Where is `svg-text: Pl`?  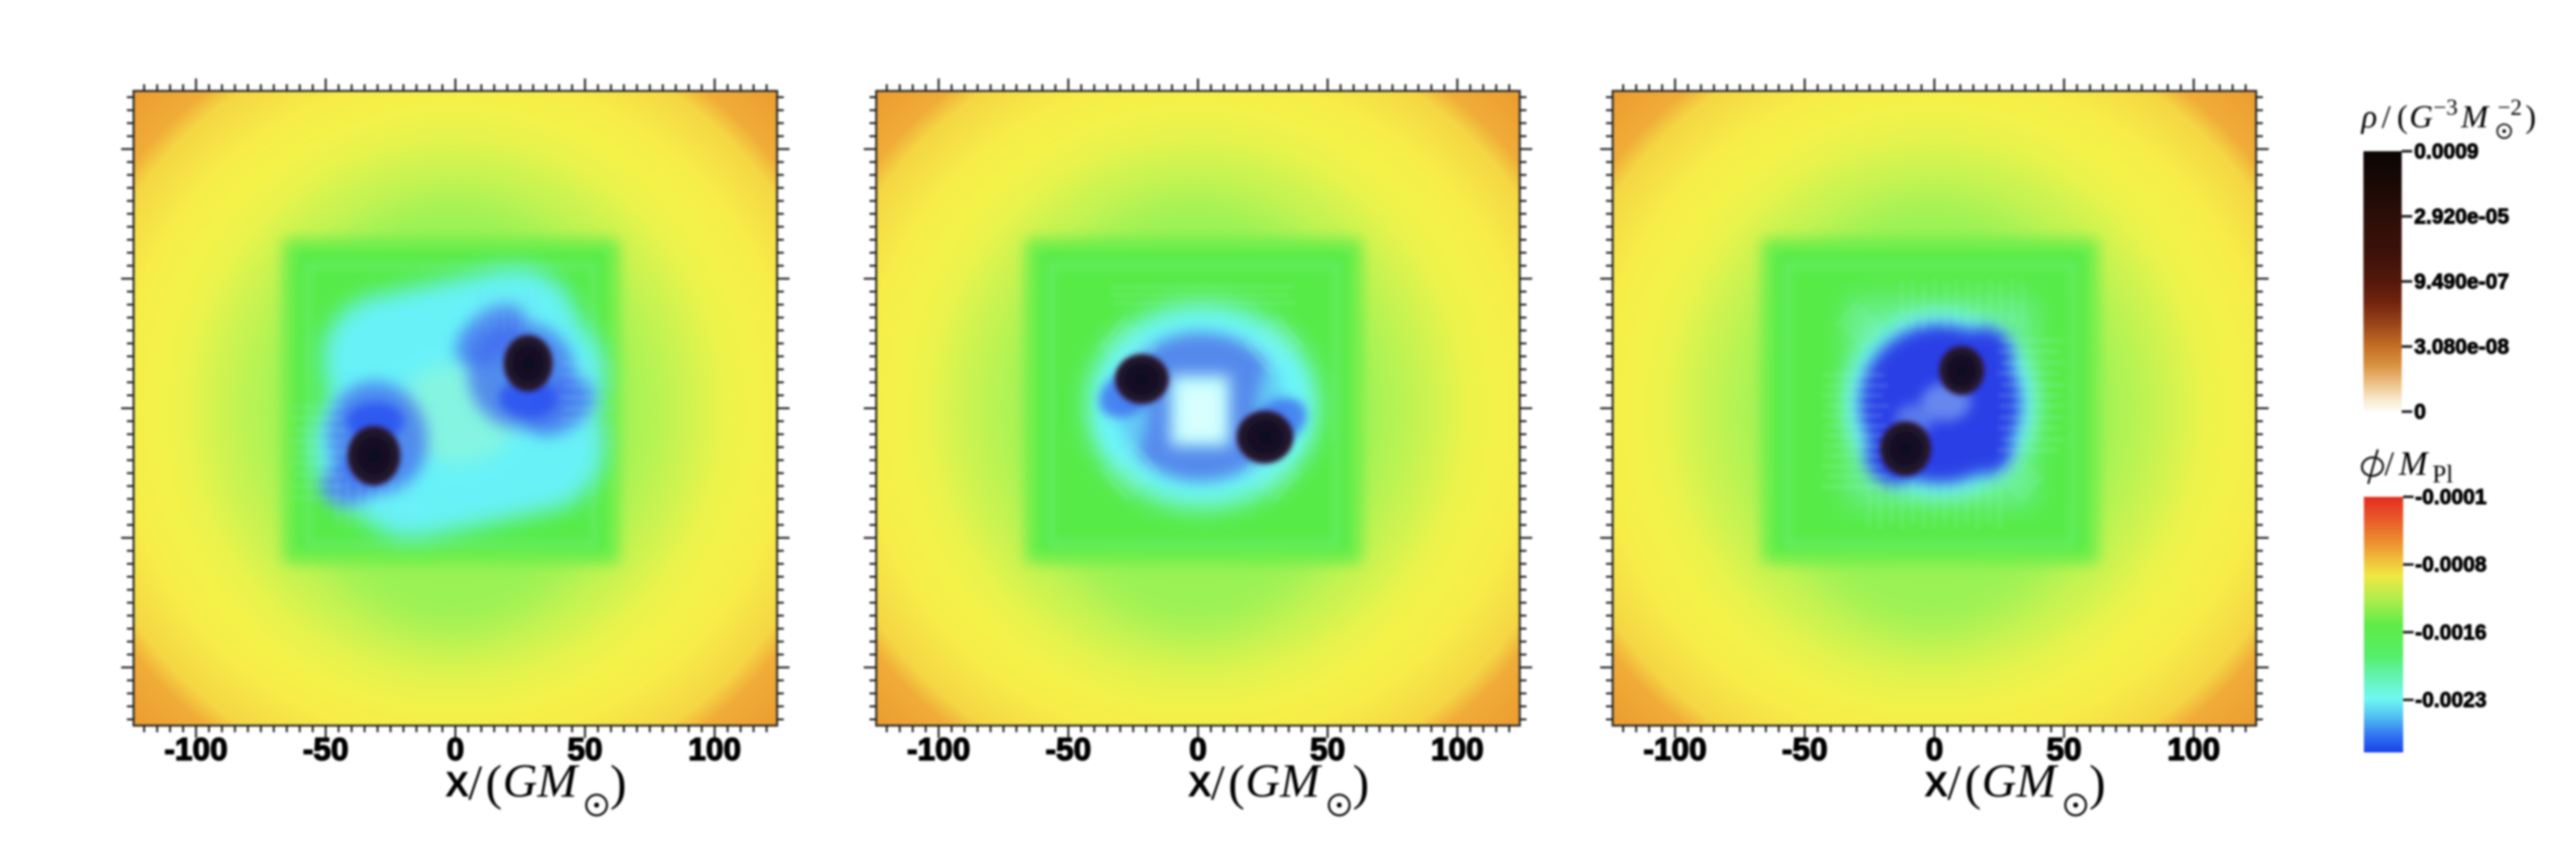 svg-text: Pl is located at coordinates (2442, 474).